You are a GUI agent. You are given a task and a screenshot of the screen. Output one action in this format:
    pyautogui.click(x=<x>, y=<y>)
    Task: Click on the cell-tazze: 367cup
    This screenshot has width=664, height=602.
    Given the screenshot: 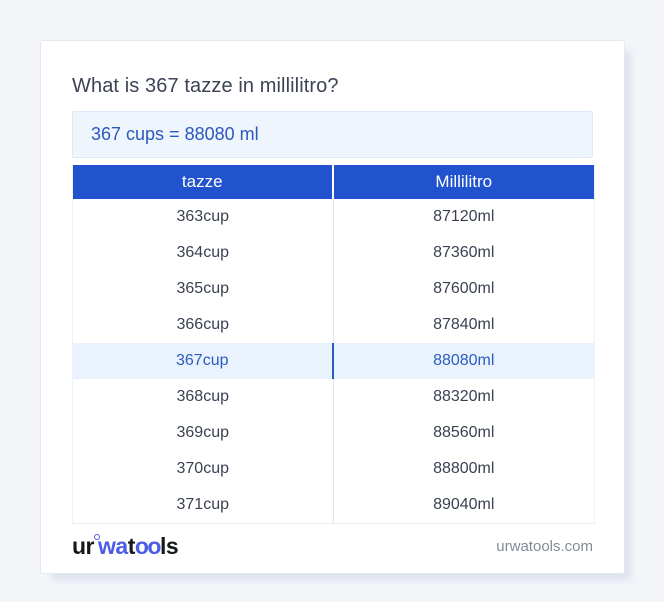 What is the action you would take?
    pyautogui.click(x=203, y=361)
    